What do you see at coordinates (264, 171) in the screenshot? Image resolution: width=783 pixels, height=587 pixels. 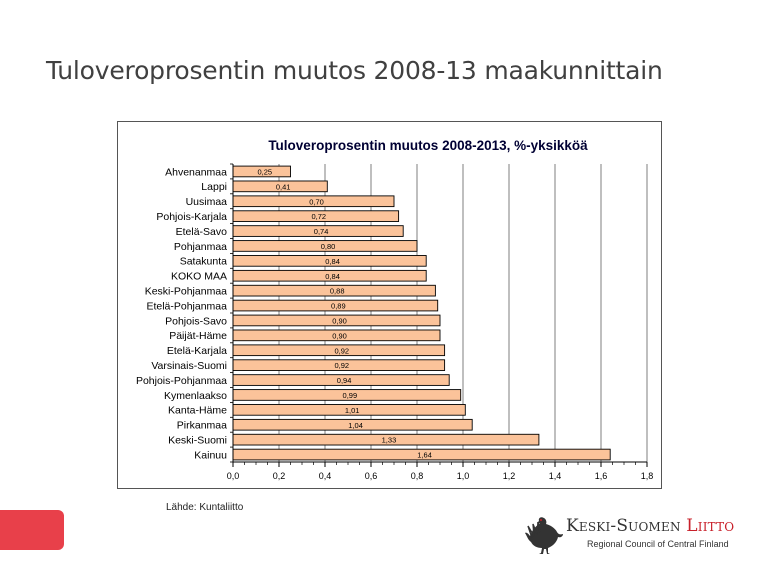 I see `value-label: 0,25` at bounding box center [264, 171].